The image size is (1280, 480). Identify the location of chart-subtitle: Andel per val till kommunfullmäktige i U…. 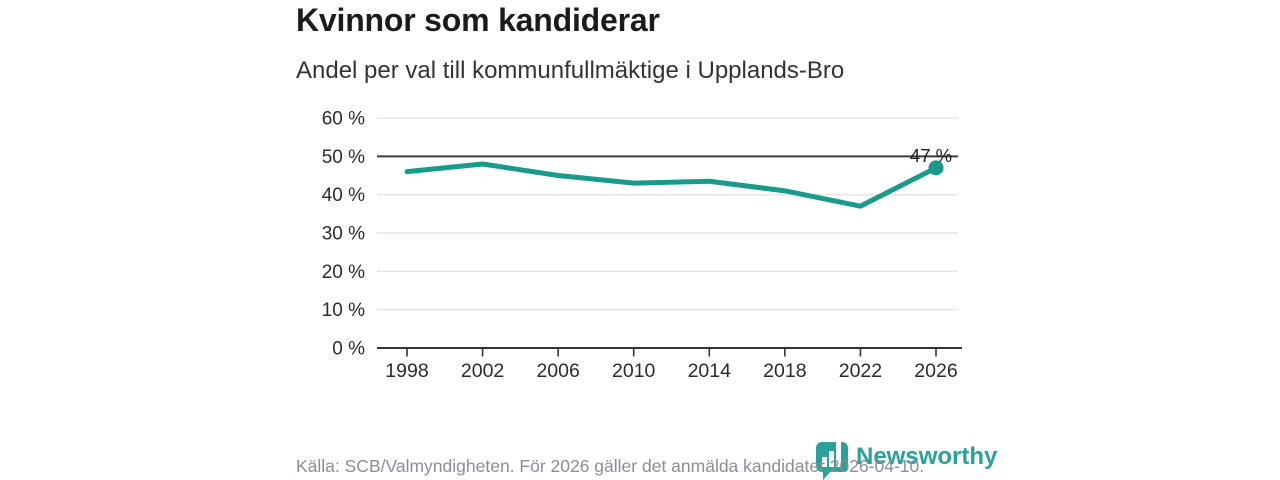
(570, 70).